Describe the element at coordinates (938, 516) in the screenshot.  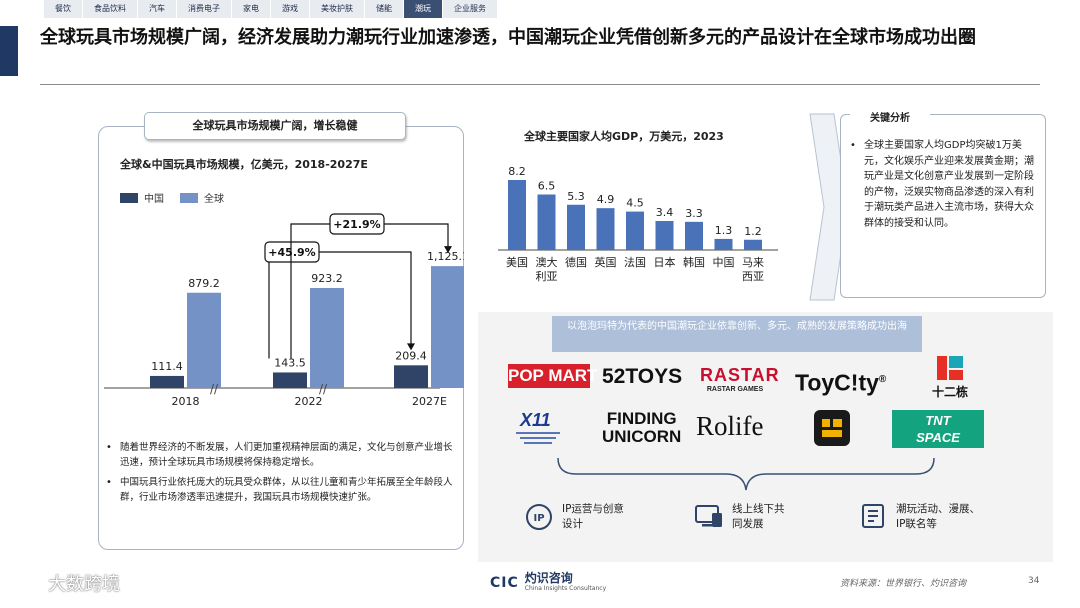
I see `feature-events-text: 潮玩活动、漫展、IP联名等` at that location.